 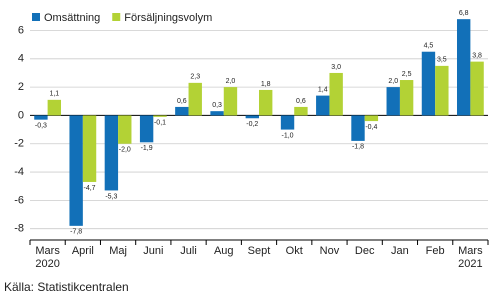 What do you see at coordinates (19, 200) in the screenshot?
I see `y-tick-label: -6` at bounding box center [19, 200].